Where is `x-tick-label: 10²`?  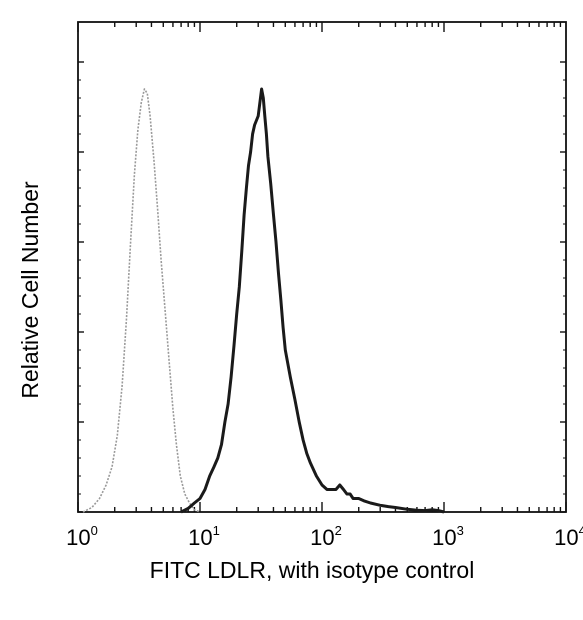
x-tick-label: 10² is located at coordinates (326, 536).